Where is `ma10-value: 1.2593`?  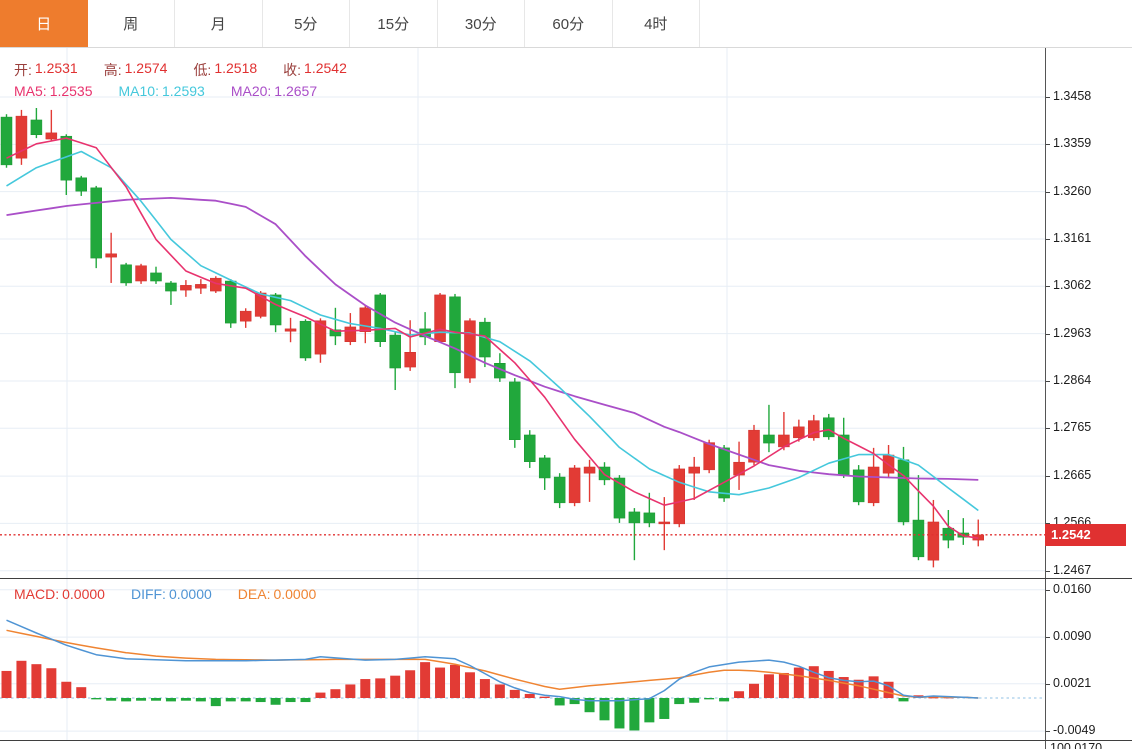
ma10-value: 1.2593 is located at coordinates (183, 91).